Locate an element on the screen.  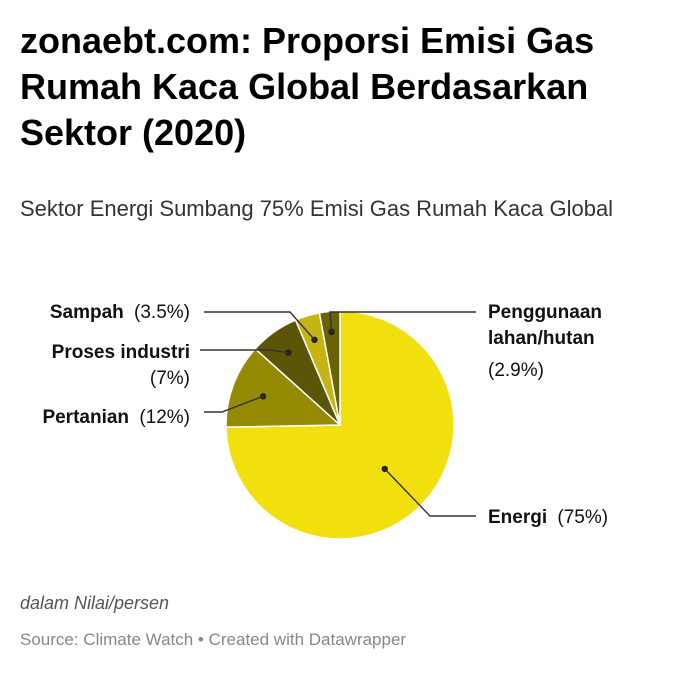
leader-line-sampah is located at coordinates (260, 326).